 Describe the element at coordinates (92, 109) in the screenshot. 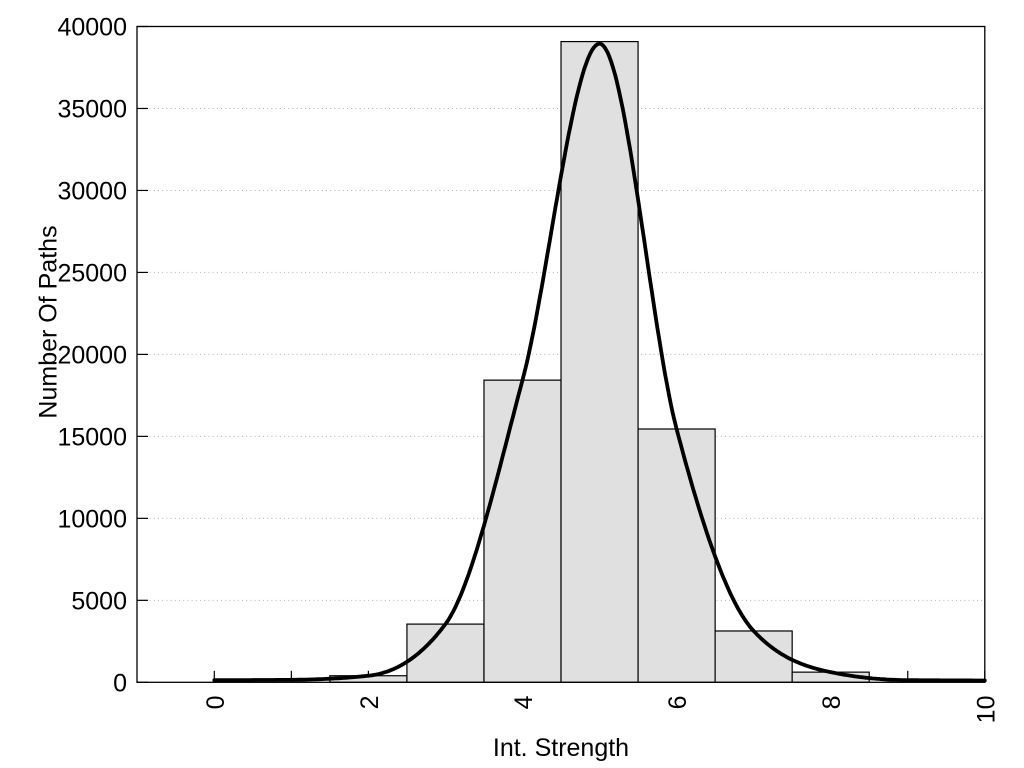

I see `svg-text: 35000` at that location.